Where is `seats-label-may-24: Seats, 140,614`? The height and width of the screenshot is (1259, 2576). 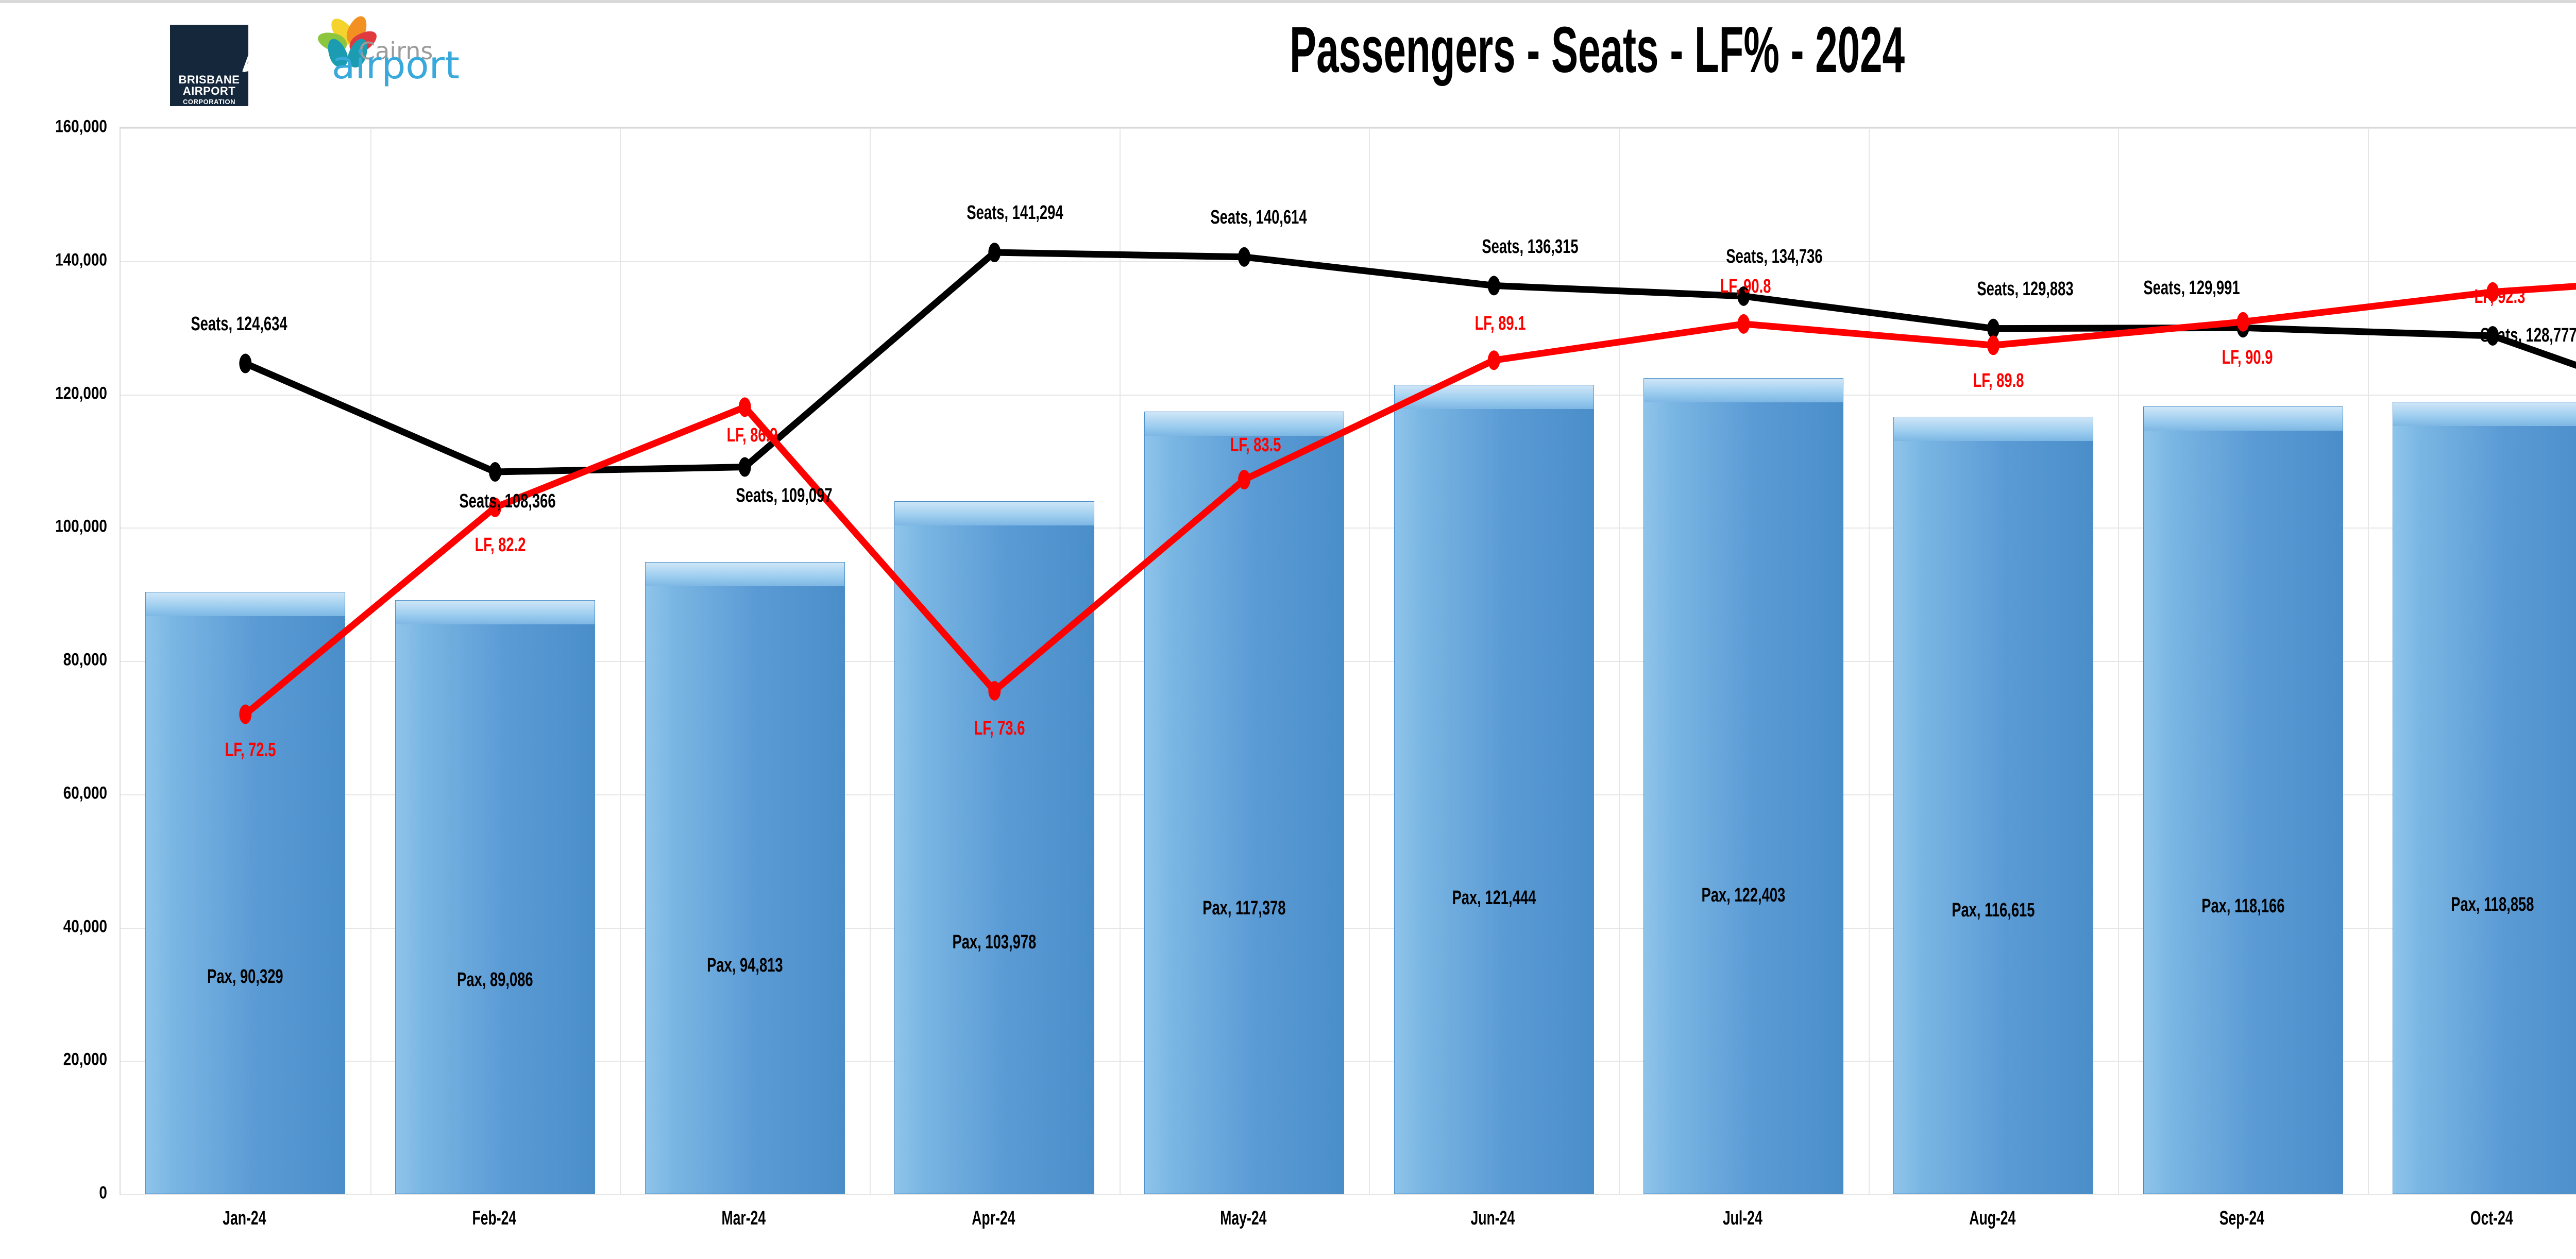
seats-label-may-24: Seats, 140,614 is located at coordinates (1258, 217).